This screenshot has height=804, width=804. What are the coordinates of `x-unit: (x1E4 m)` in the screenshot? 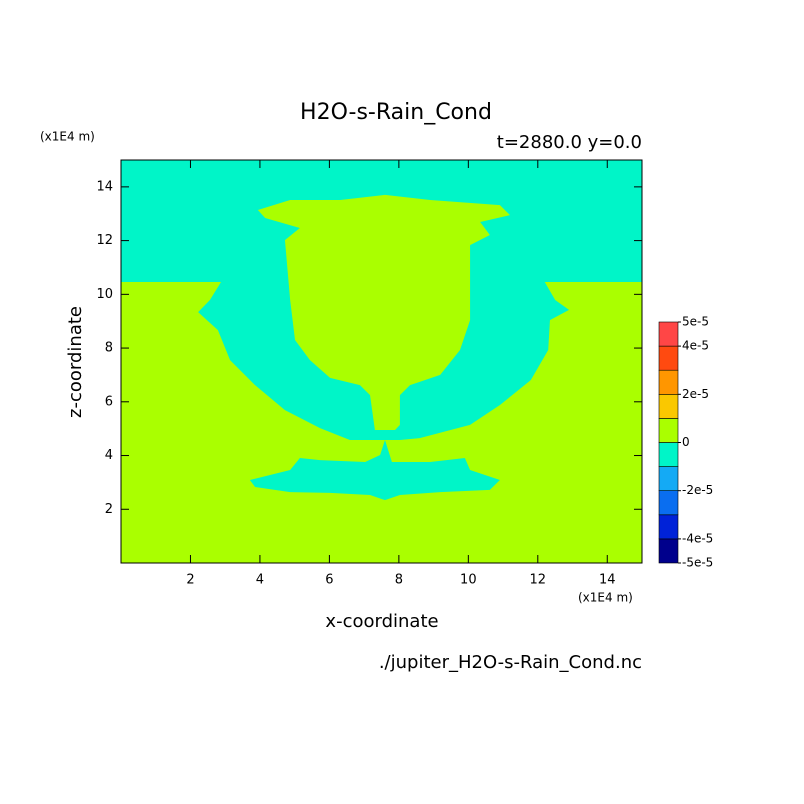 It's located at (605, 598).